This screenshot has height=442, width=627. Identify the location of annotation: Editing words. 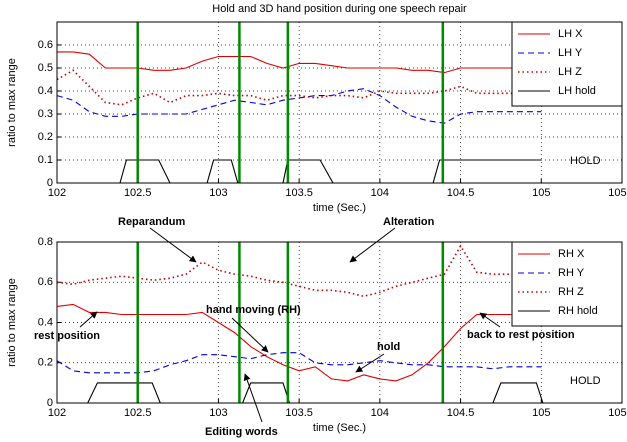
(241, 432).